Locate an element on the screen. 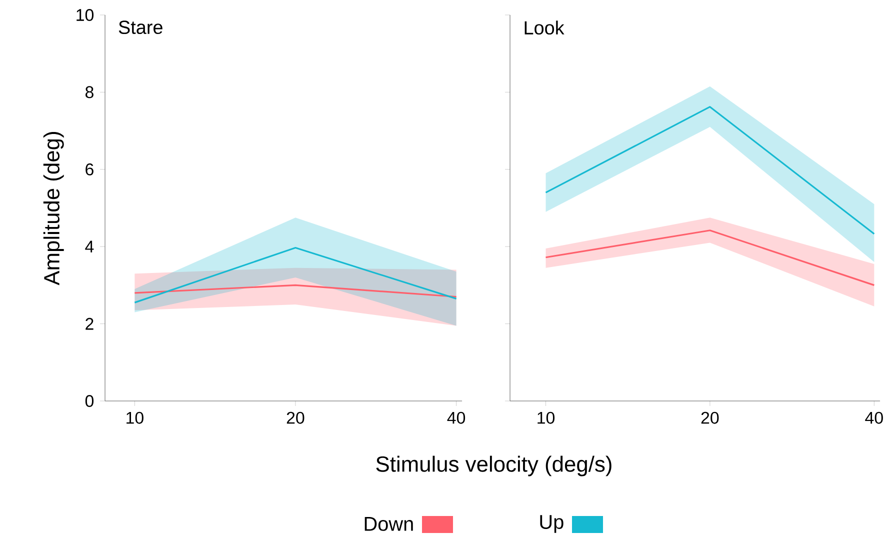 This screenshot has width=892, height=544. y-tick-label: 0 is located at coordinates (89, 400).